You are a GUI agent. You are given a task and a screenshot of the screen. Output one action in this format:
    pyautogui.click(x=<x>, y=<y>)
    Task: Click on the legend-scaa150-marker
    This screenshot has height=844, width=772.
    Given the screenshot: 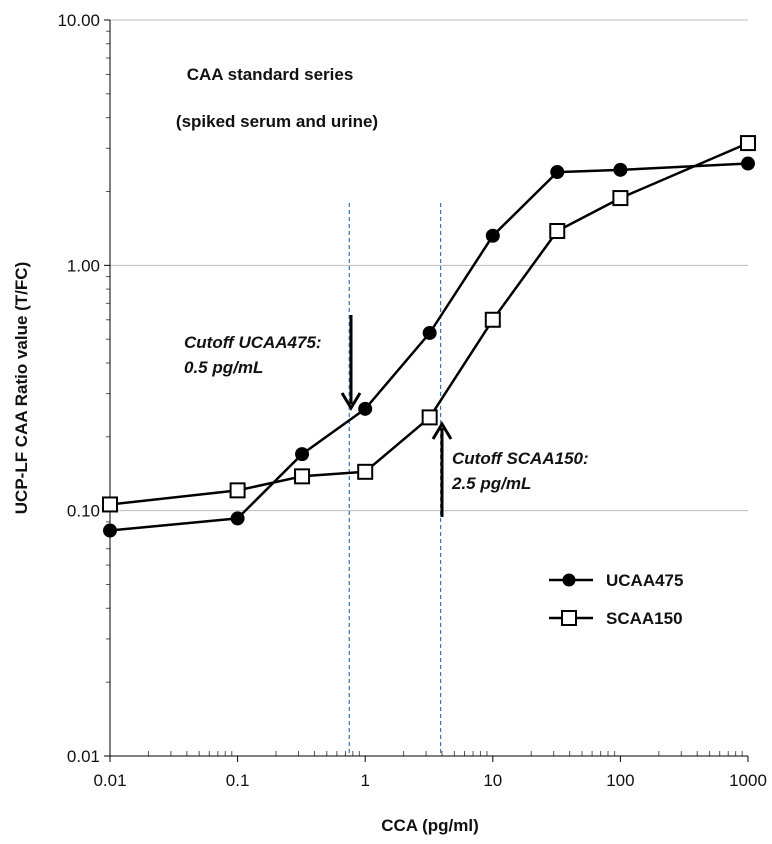 What is the action you would take?
    pyautogui.click(x=569, y=618)
    